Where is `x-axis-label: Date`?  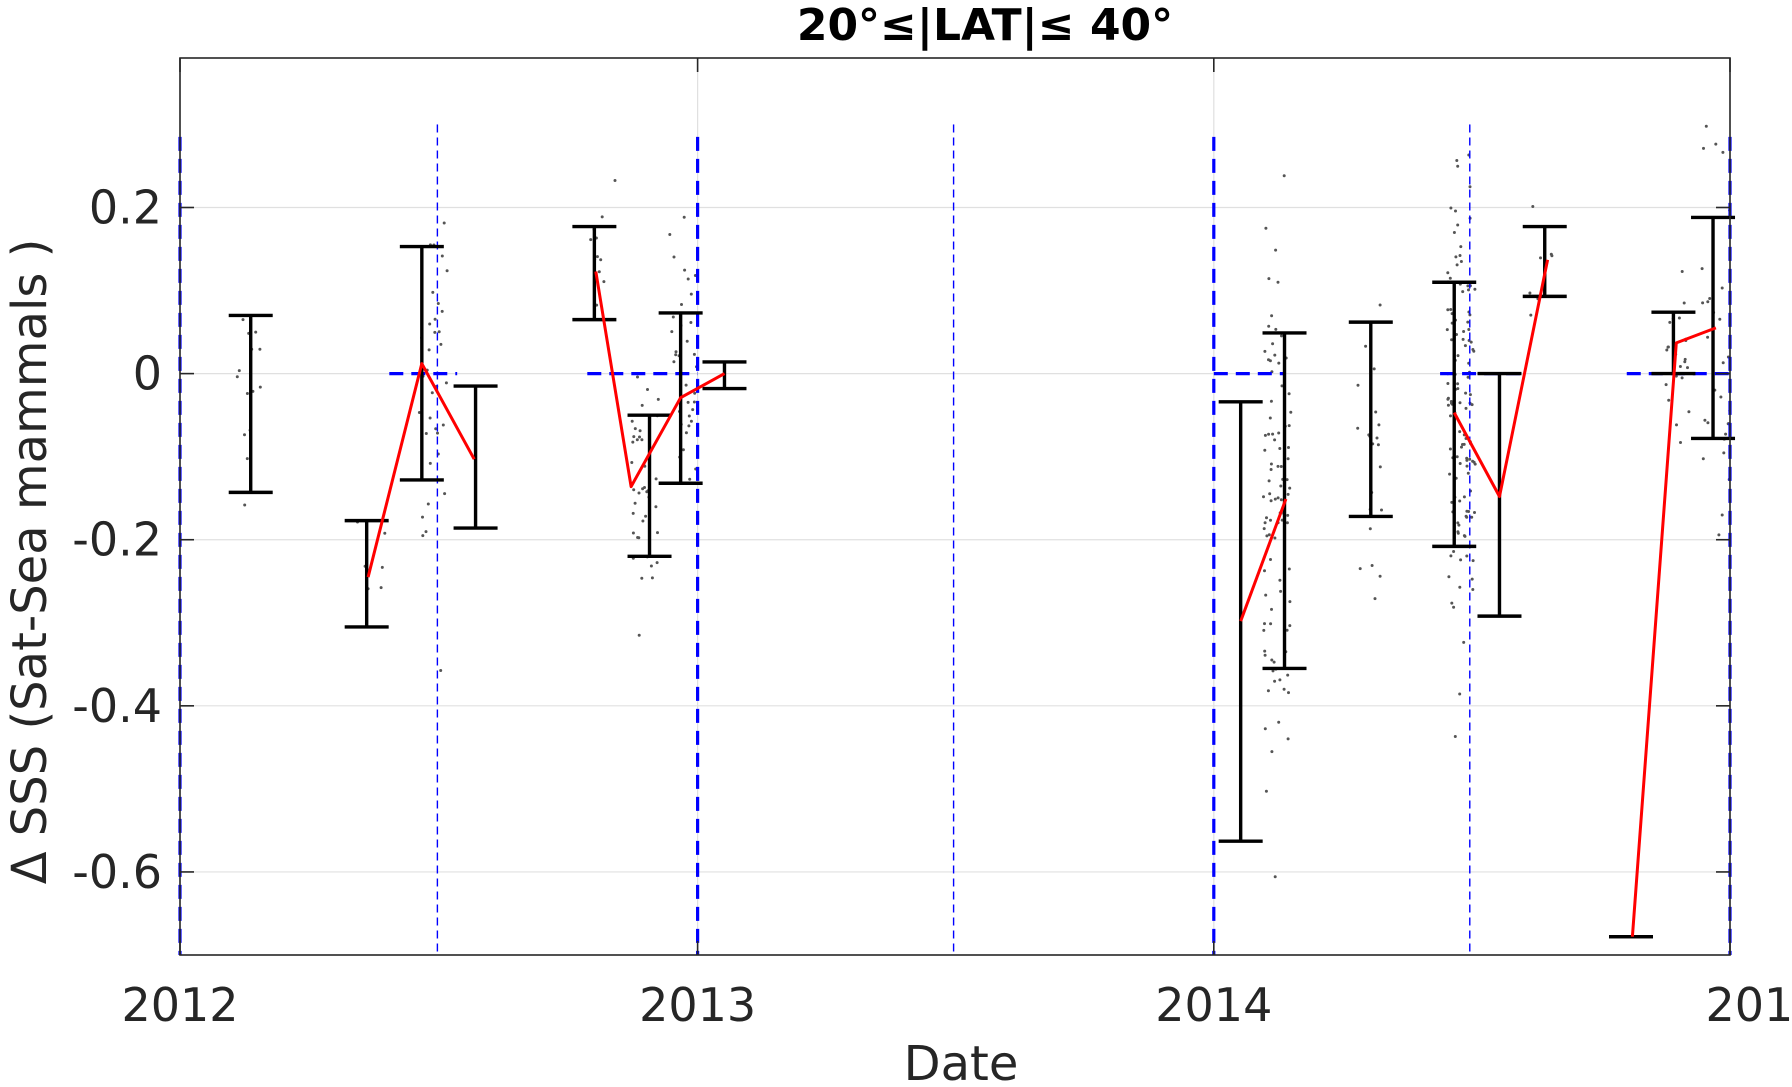 x-axis-label: Date is located at coordinates (961, 1061).